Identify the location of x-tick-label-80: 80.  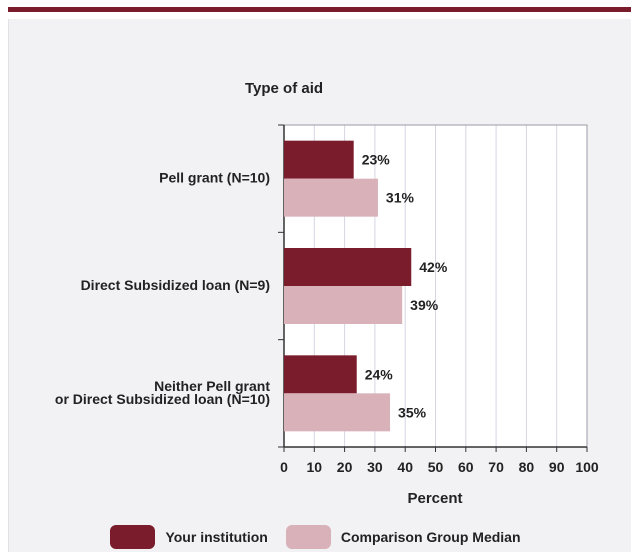
(527, 467).